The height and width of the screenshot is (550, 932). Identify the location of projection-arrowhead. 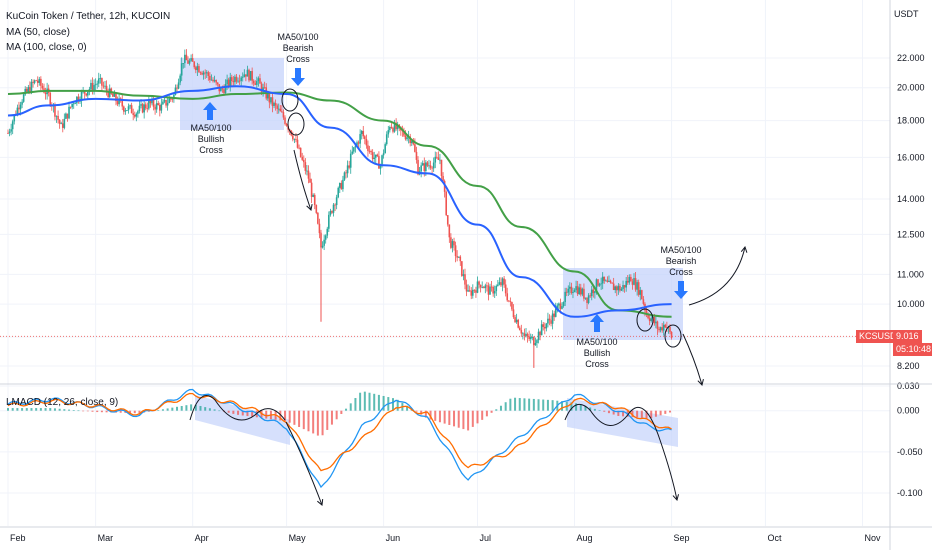
(744, 249).